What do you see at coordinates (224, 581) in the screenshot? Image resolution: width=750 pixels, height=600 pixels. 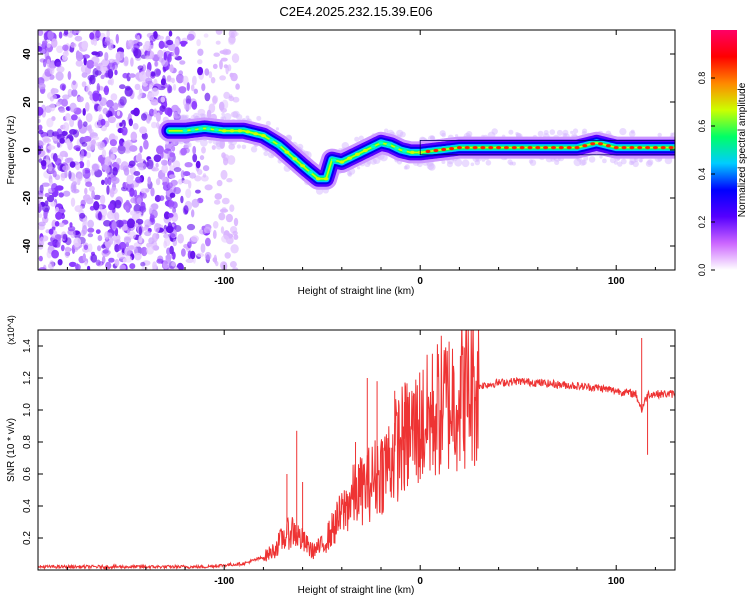 I see `snr-xtick-label: -100` at bounding box center [224, 581].